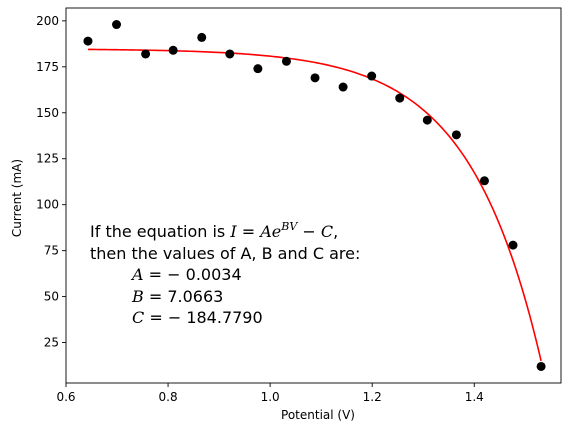 The width and height of the screenshot is (571, 437). Describe the element at coordinates (327, 231) in the screenshot. I see `annotation-symbol-c: C` at that location.